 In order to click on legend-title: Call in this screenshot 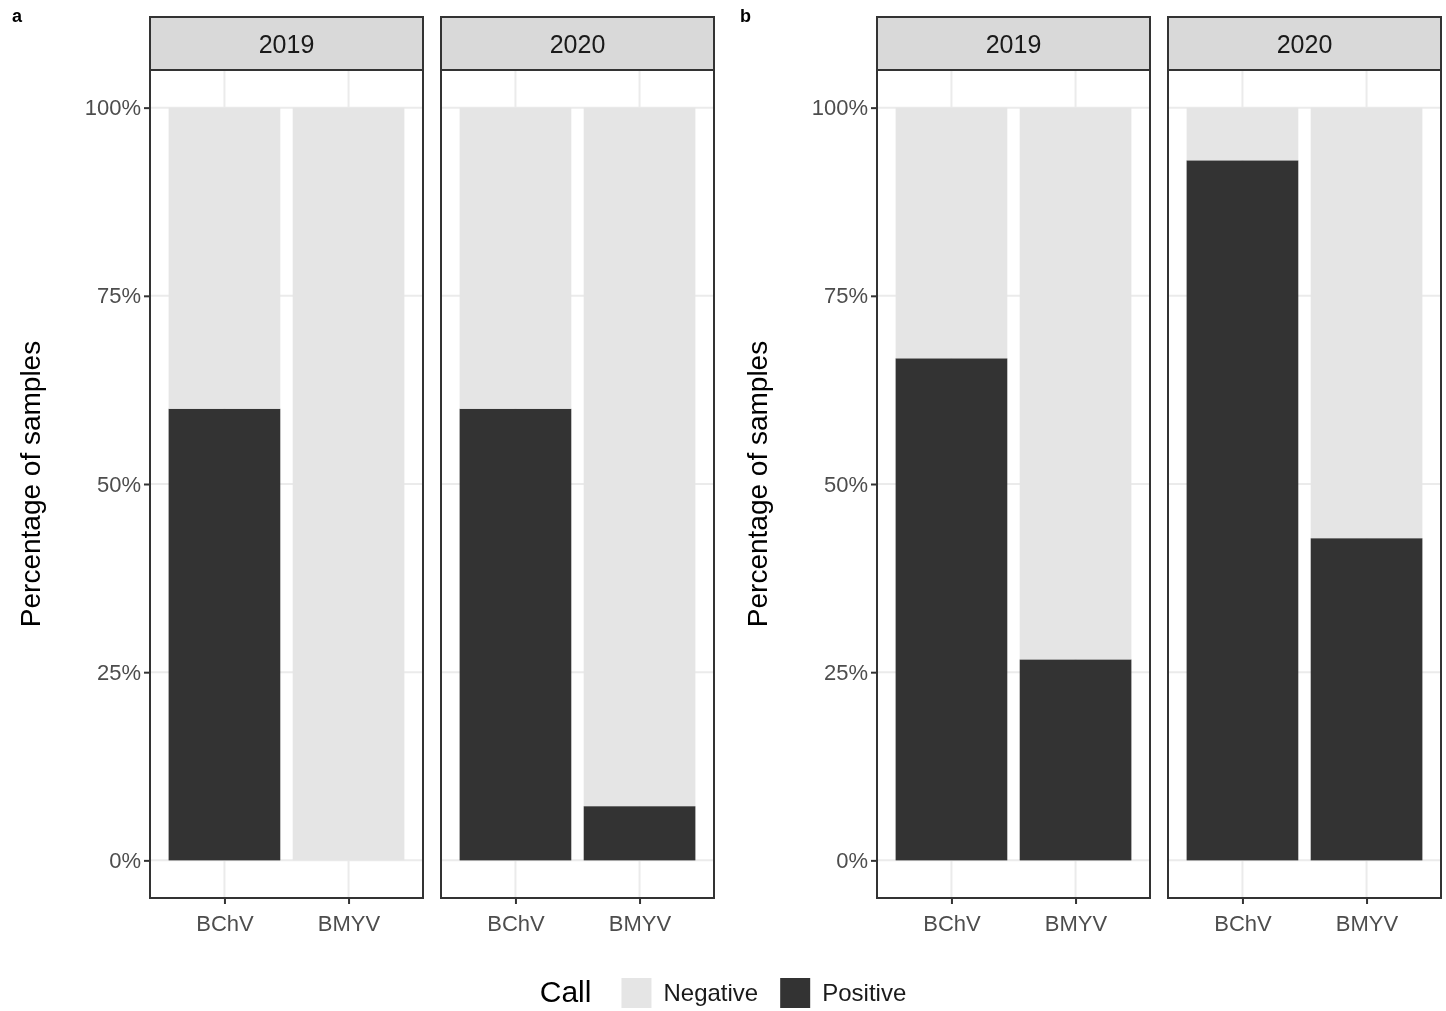, I will do `click(565, 991)`.